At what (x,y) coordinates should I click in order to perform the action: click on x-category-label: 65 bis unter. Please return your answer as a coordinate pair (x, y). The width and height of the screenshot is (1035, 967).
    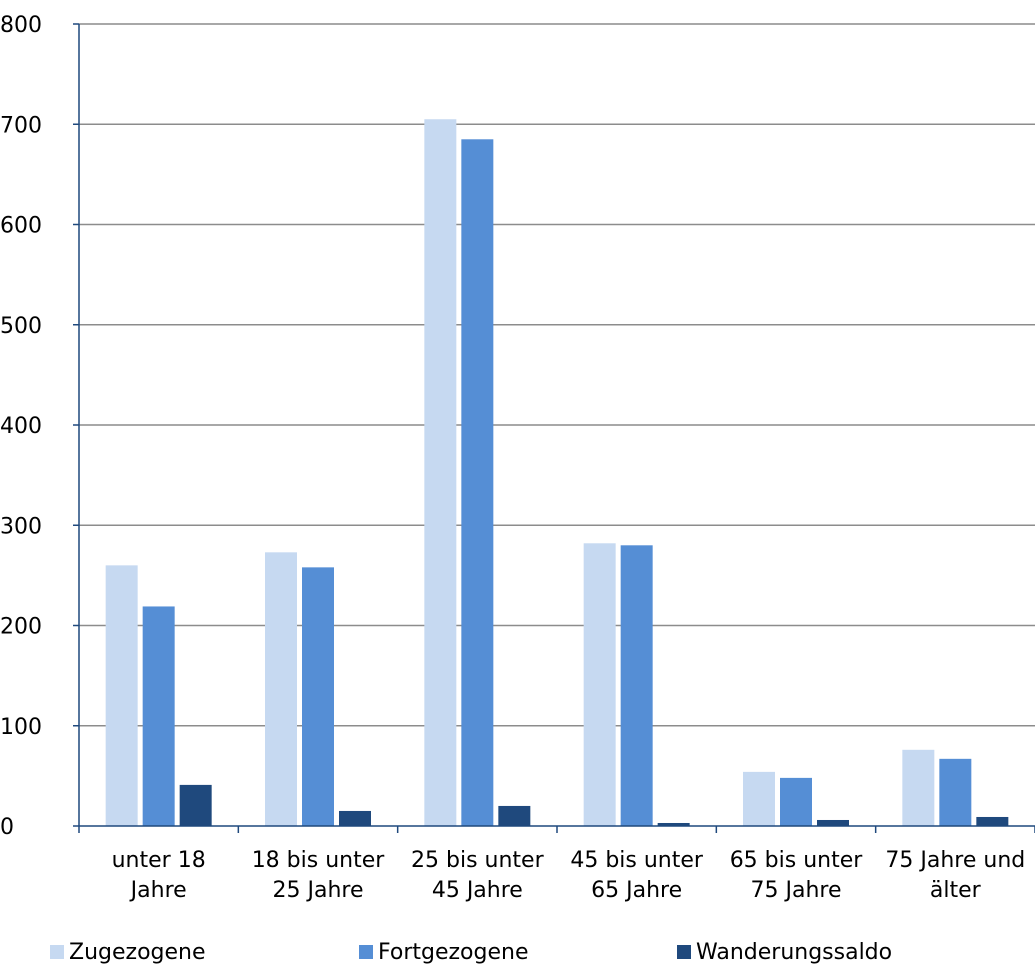
    Looking at the image, I should click on (797, 860).